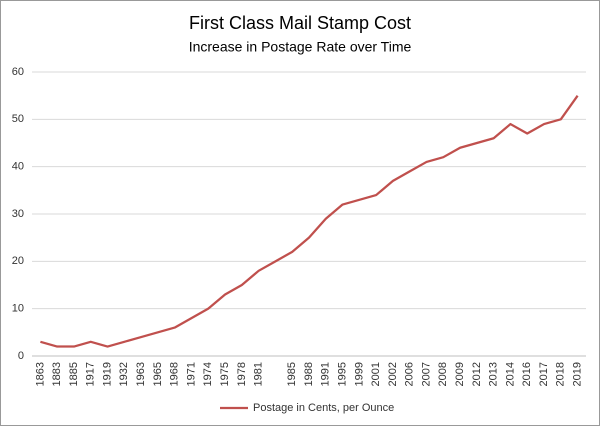  What do you see at coordinates (107, 374) in the screenshot?
I see `x-tick-label: 1919` at bounding box center [107, 374].